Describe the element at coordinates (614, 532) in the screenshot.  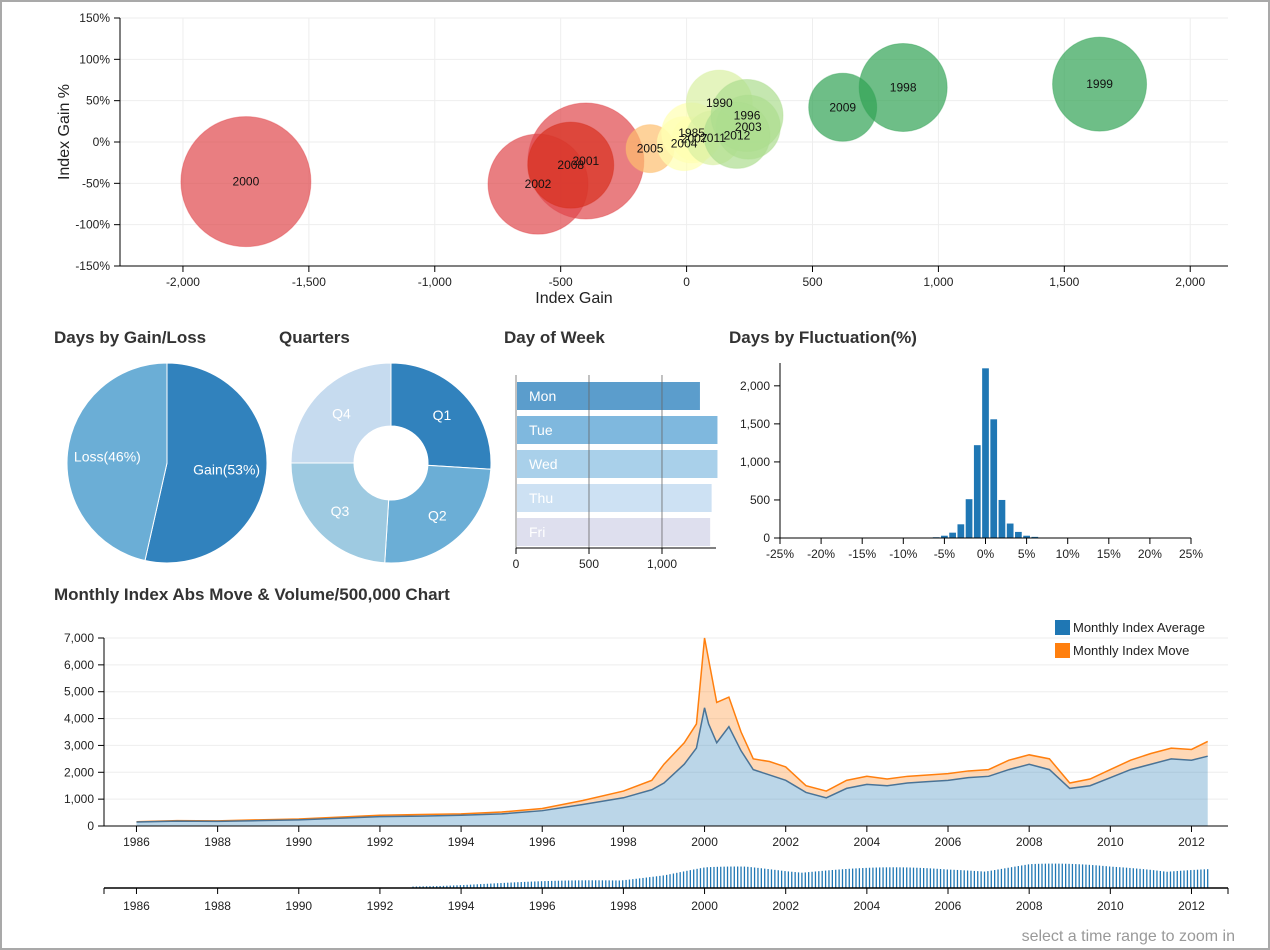
I see `day-bar-fri` at that location.